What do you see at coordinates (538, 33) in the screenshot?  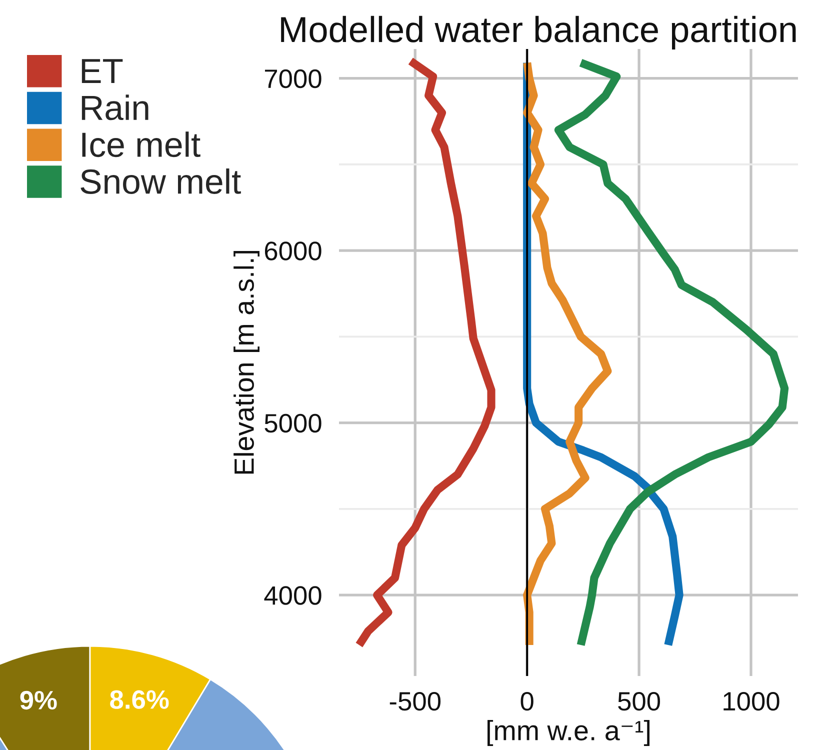 I see `chart-title: Modelled water balance partition` at bounding box center [538, 33].